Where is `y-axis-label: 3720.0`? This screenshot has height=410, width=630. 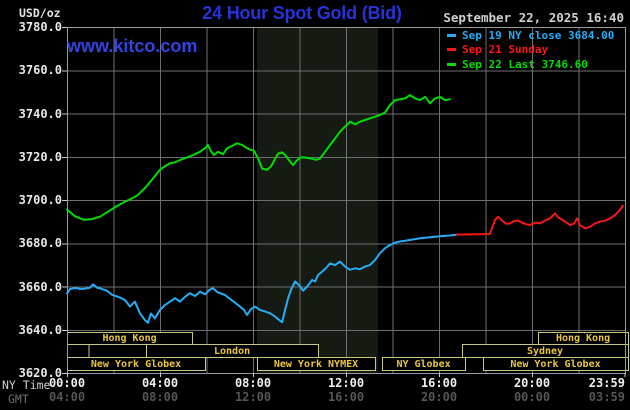
y-axis-label: 3720.0 is located at coordinates (40, 156).